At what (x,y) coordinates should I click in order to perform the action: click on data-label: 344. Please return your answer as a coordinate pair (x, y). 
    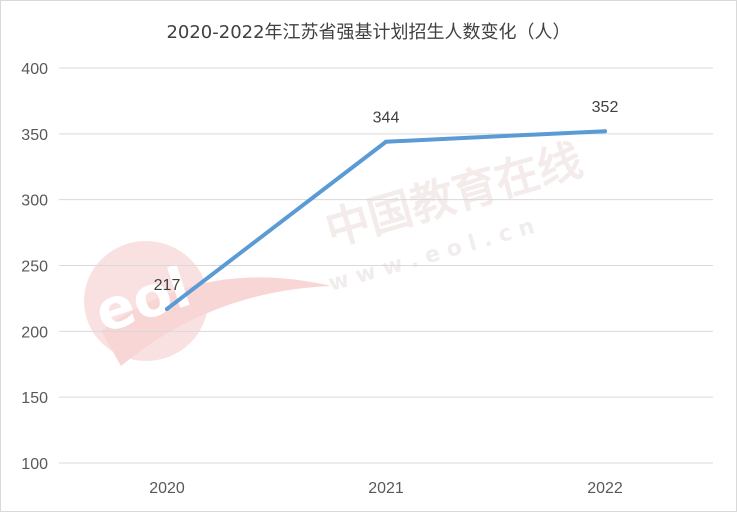
    Looking at the image, I should click on (386, 118).